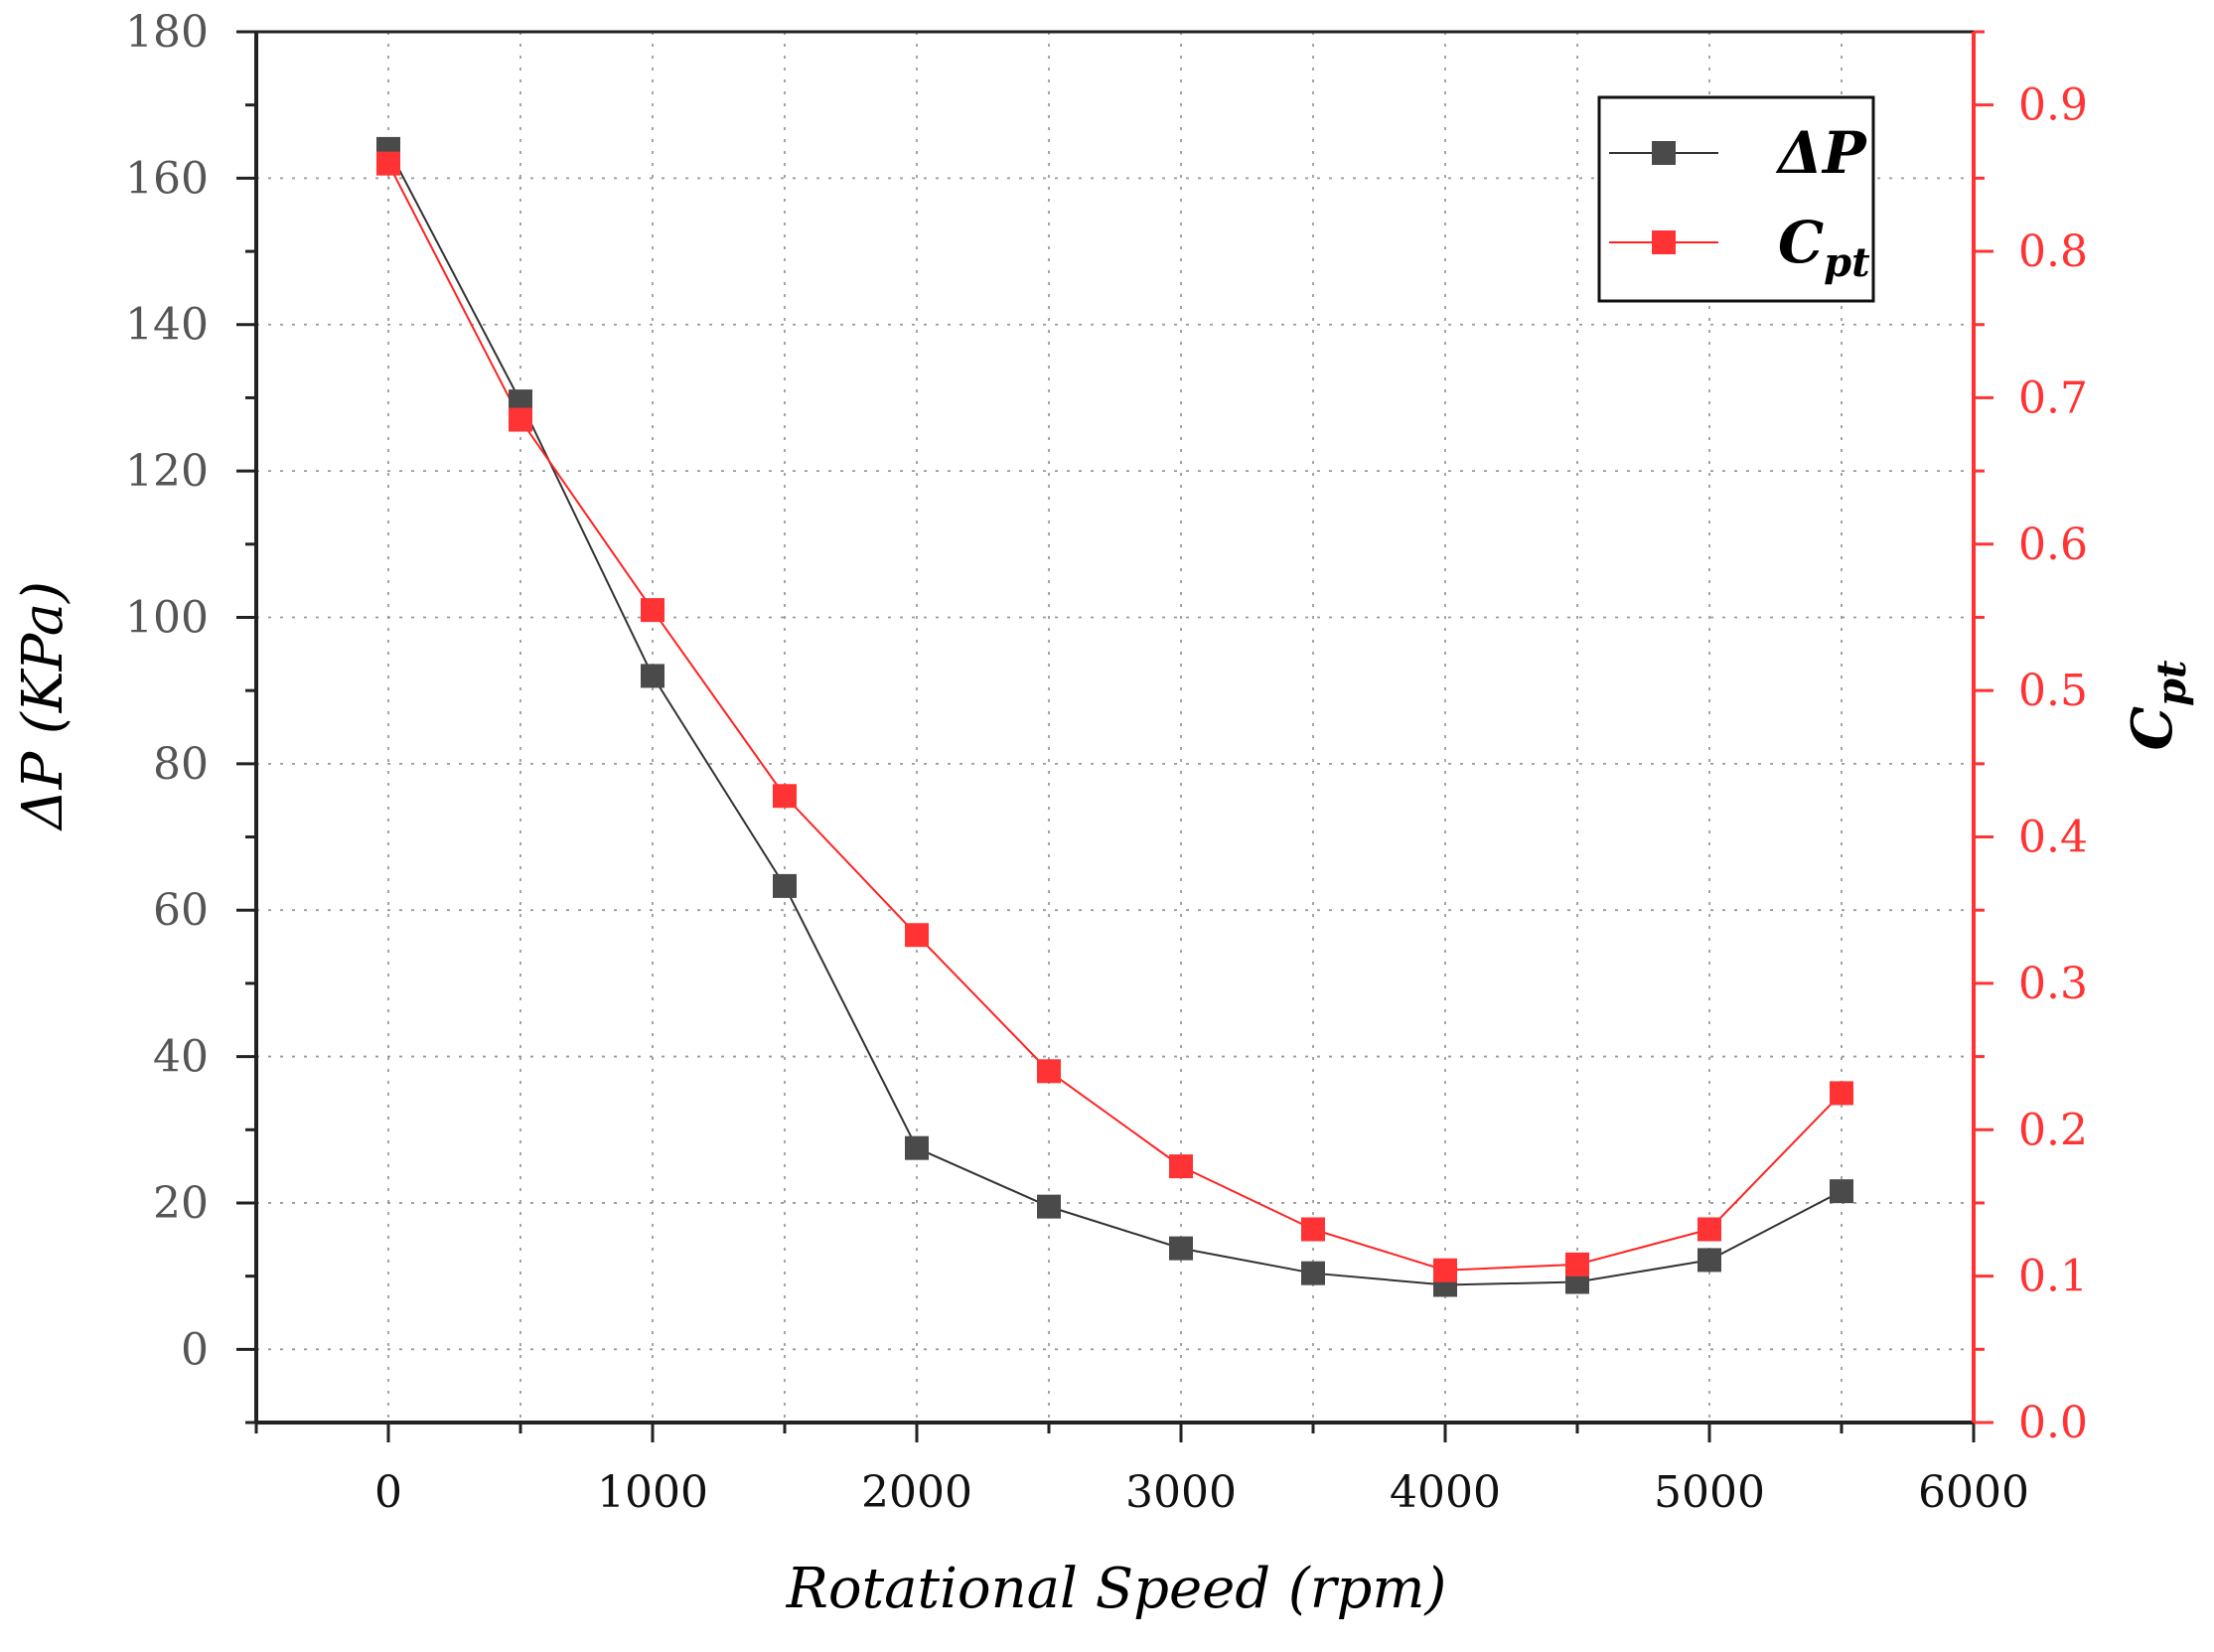 This screenshot has width=2214, height=1652. What do you see at coordinates (2053, 691) in the screenshot?
I see `y2-tick-label: 0.5` at bounding box center [2053, 691].